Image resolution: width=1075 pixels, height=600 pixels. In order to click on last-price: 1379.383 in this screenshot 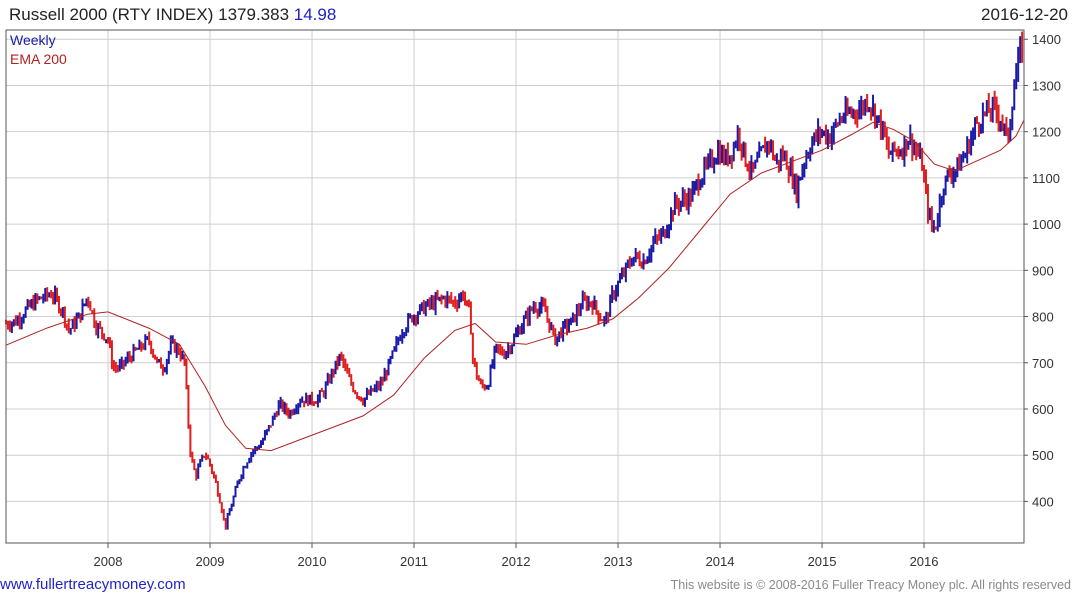, I will do `click(254, 14)`.